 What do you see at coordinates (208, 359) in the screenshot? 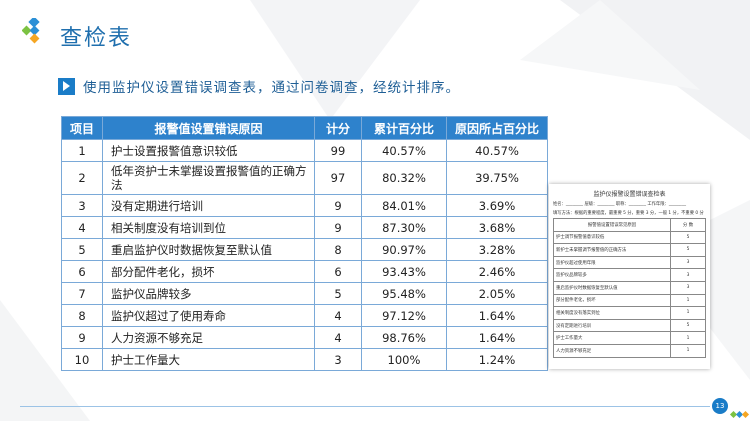
I see `cell: 护士工作量大` at bounding box center [208, 359].